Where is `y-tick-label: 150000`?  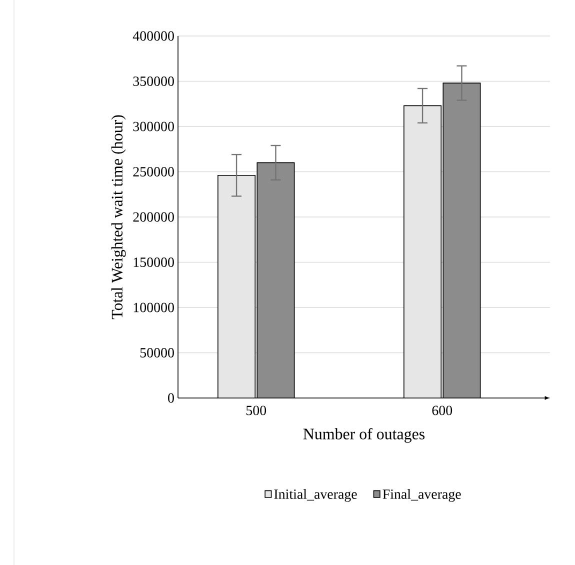
y-tick-label: 150000 is located at coordinates (154, 262).